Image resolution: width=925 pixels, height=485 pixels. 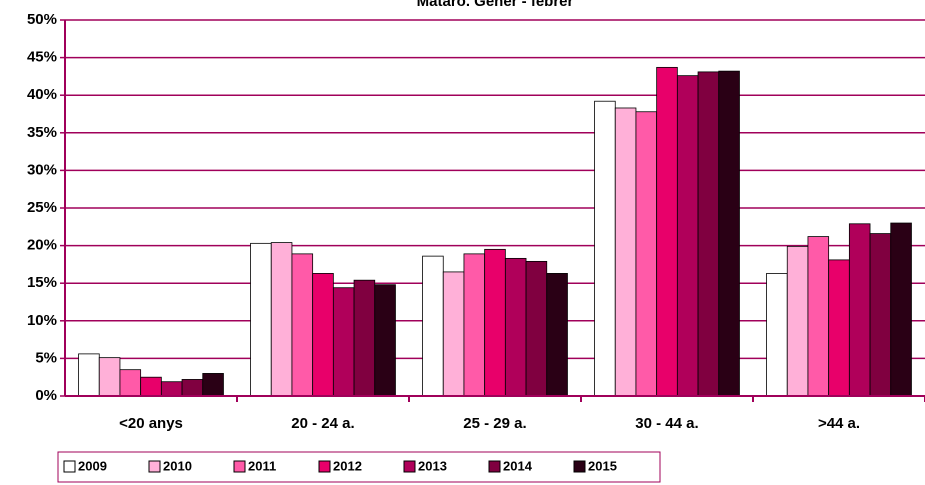 I want to click on legend-label: 2013, so click(x=432, y=465).